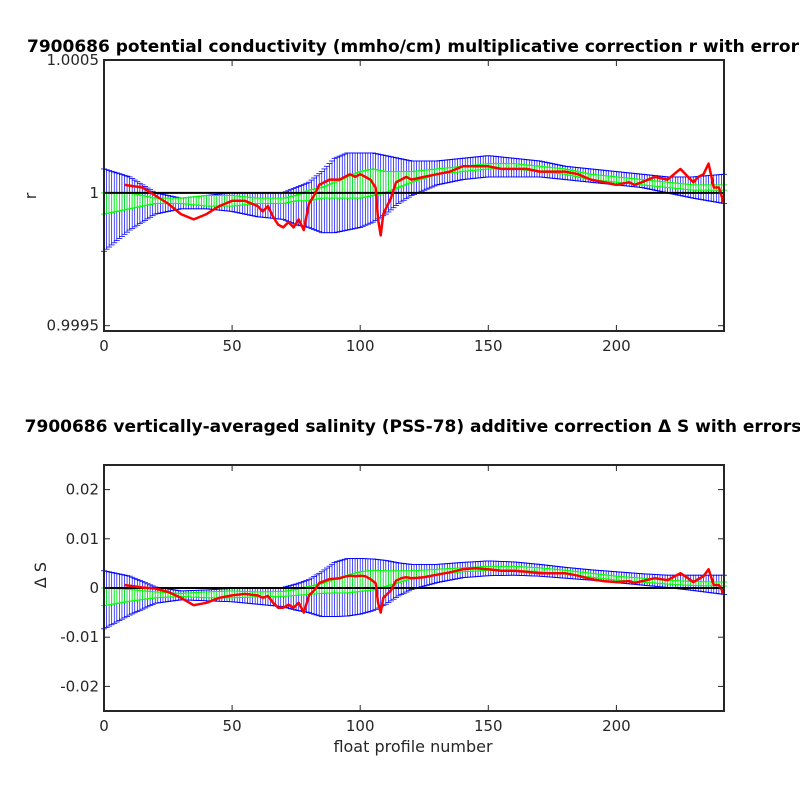 This screenshot has height=800, width=800. I want to click on y-tick-label: -0.01, so click(79, 637).